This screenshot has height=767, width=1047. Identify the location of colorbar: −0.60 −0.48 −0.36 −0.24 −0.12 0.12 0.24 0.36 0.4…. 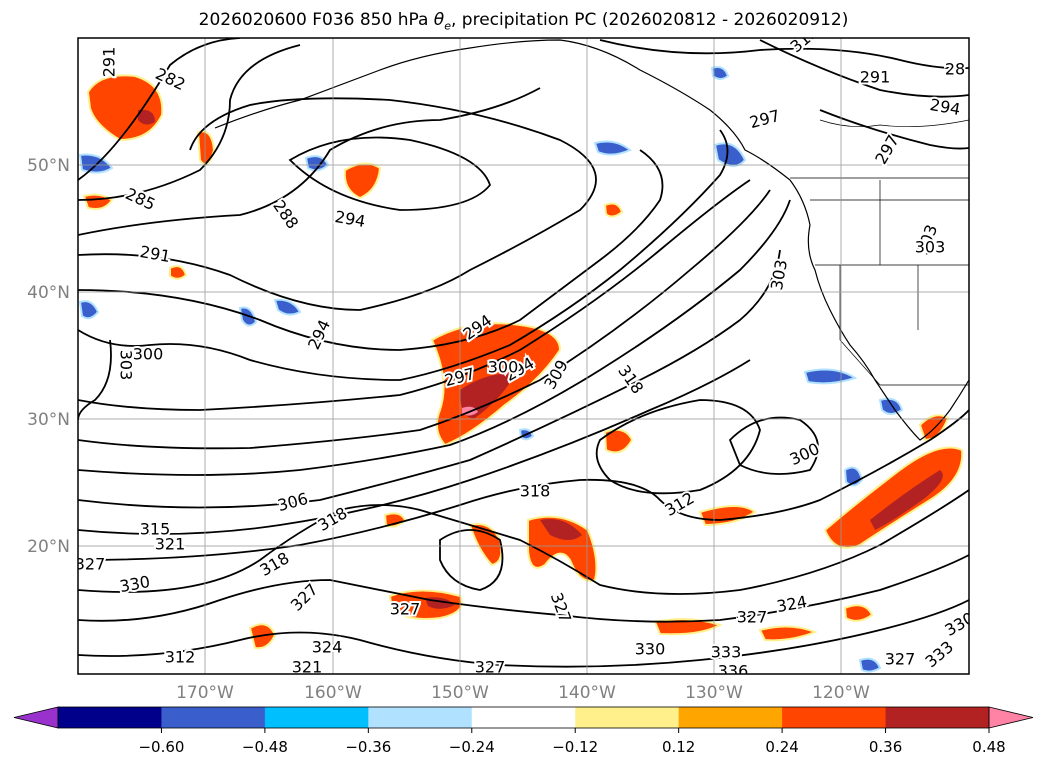
(523, 731).